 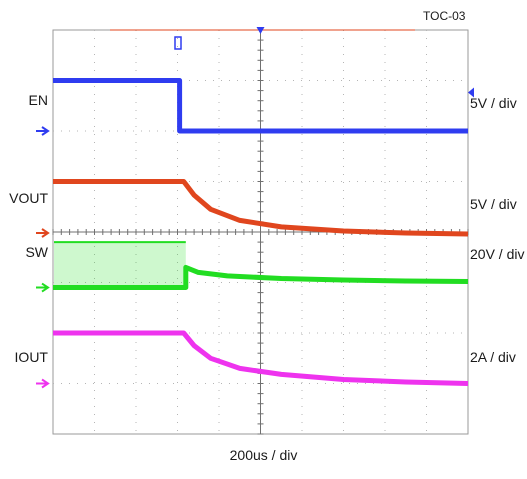 What do you see at coordinates (261, 208) in the screenshot?
I see `series-line-vout` at bounding box center [261, 208].